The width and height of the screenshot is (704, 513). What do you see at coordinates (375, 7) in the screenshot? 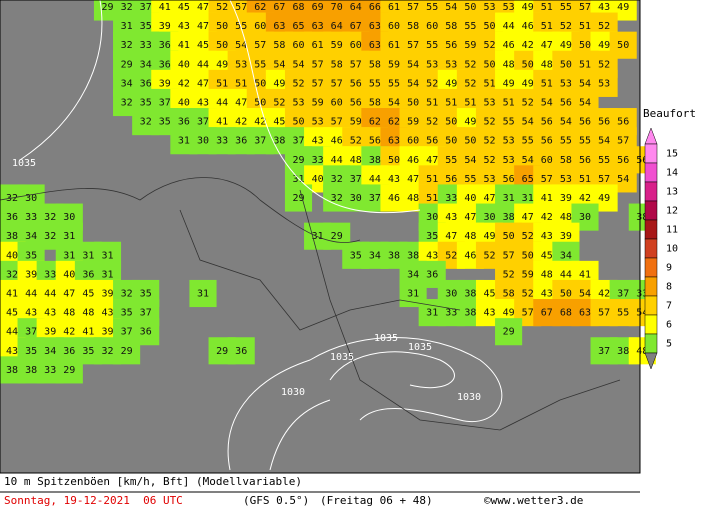
I see `wind-value: 66` at bounding box center [375, 7].